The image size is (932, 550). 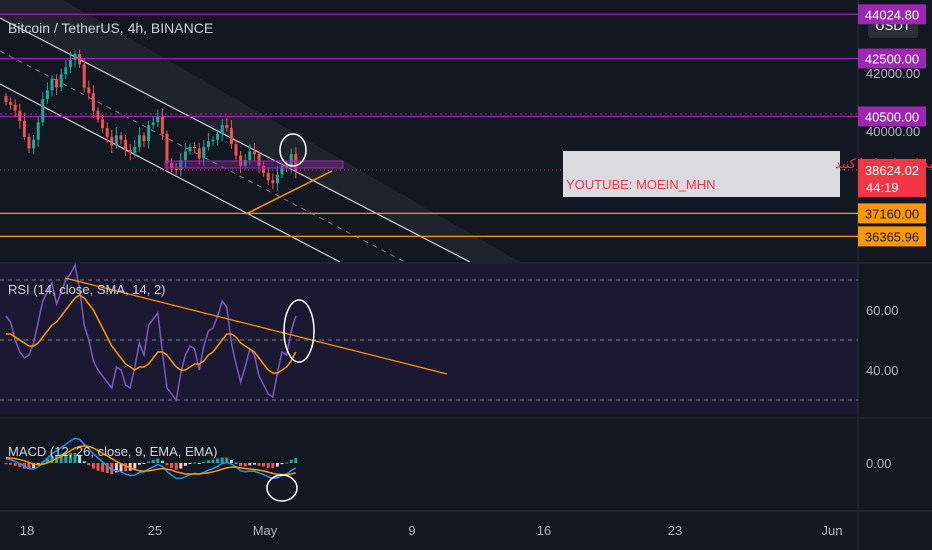 I want to click on macd-histogram, so click(x=151, y=463).